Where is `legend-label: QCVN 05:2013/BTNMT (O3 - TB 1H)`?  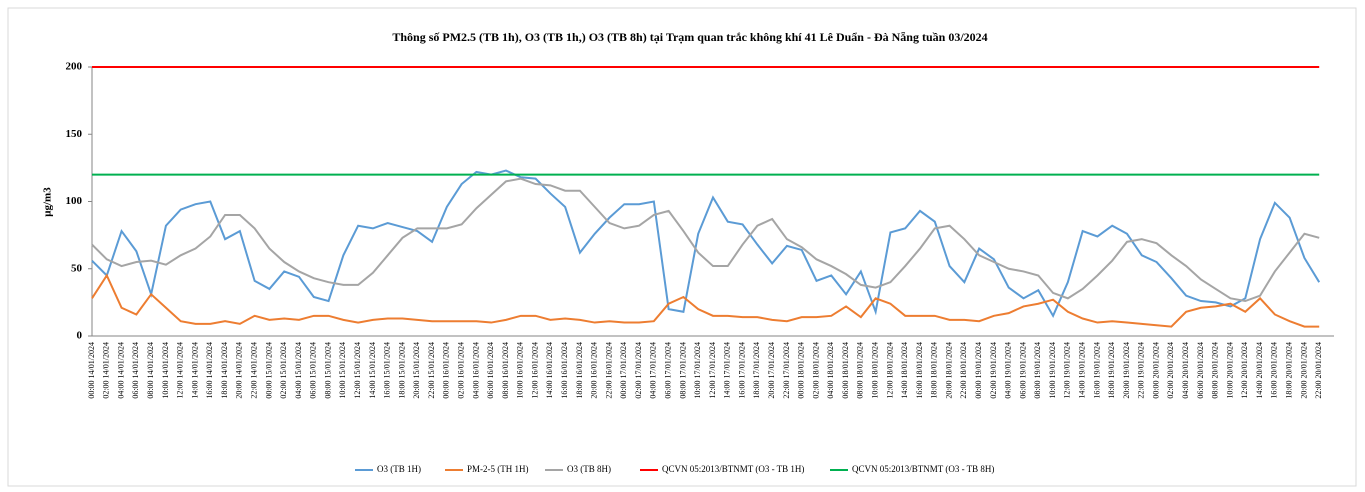 legend-label: QCVN 05:2013/BTNMT (O3 - TB 1H) is located at coordinates (733, 469).